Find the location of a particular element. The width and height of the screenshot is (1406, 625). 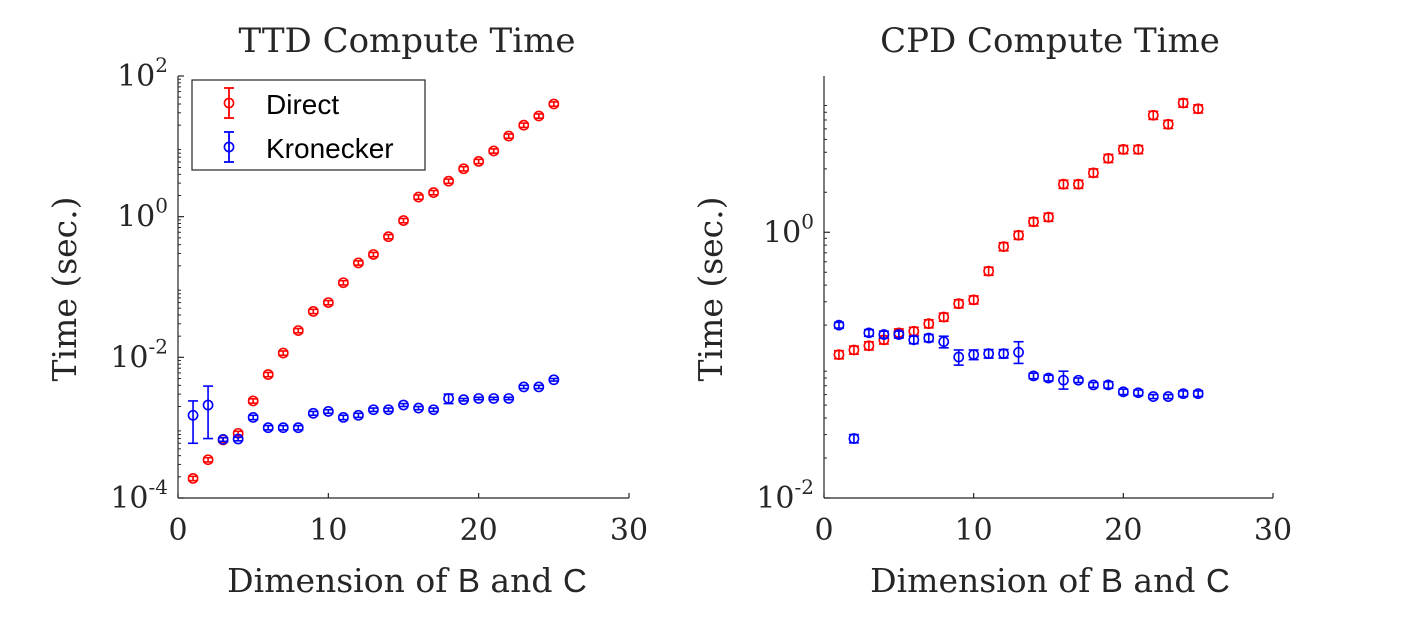

x-axis-label-part: and is located at coordinates (521, 580).